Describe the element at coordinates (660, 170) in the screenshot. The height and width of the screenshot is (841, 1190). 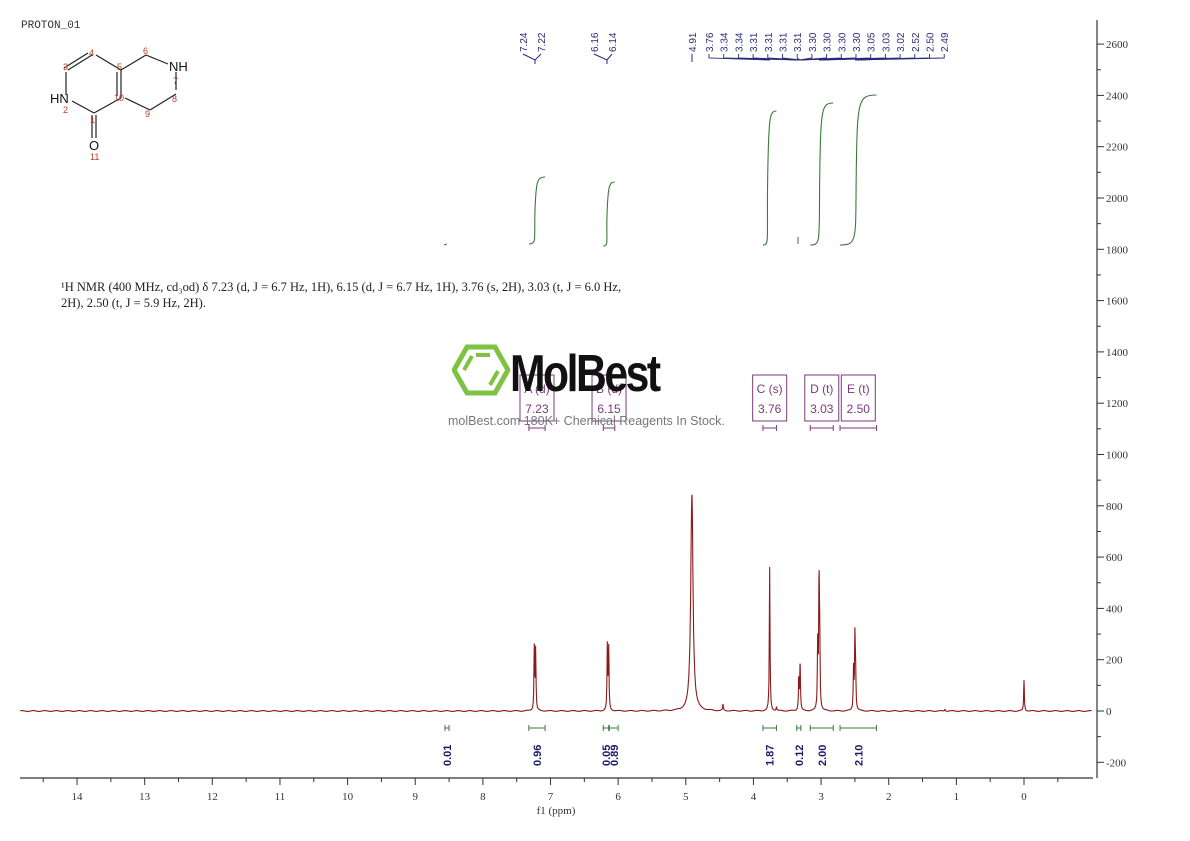
I see `integral-curves` at that location.